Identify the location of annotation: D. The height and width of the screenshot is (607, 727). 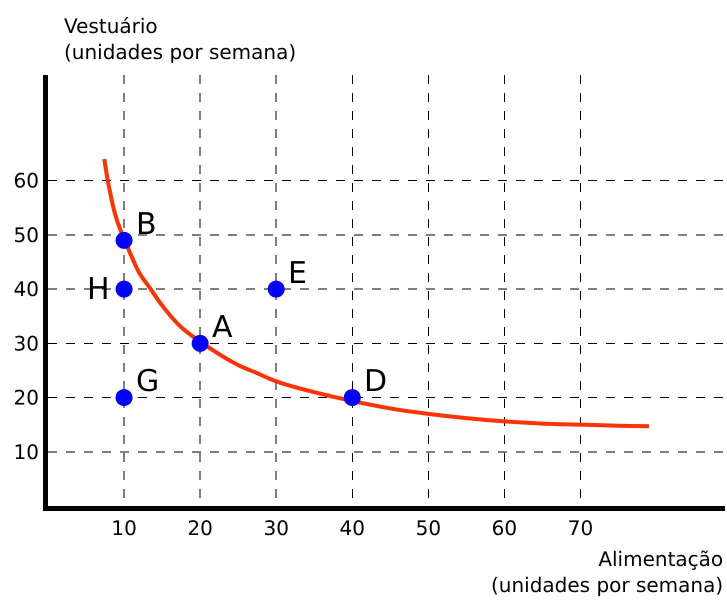
(376, 381).